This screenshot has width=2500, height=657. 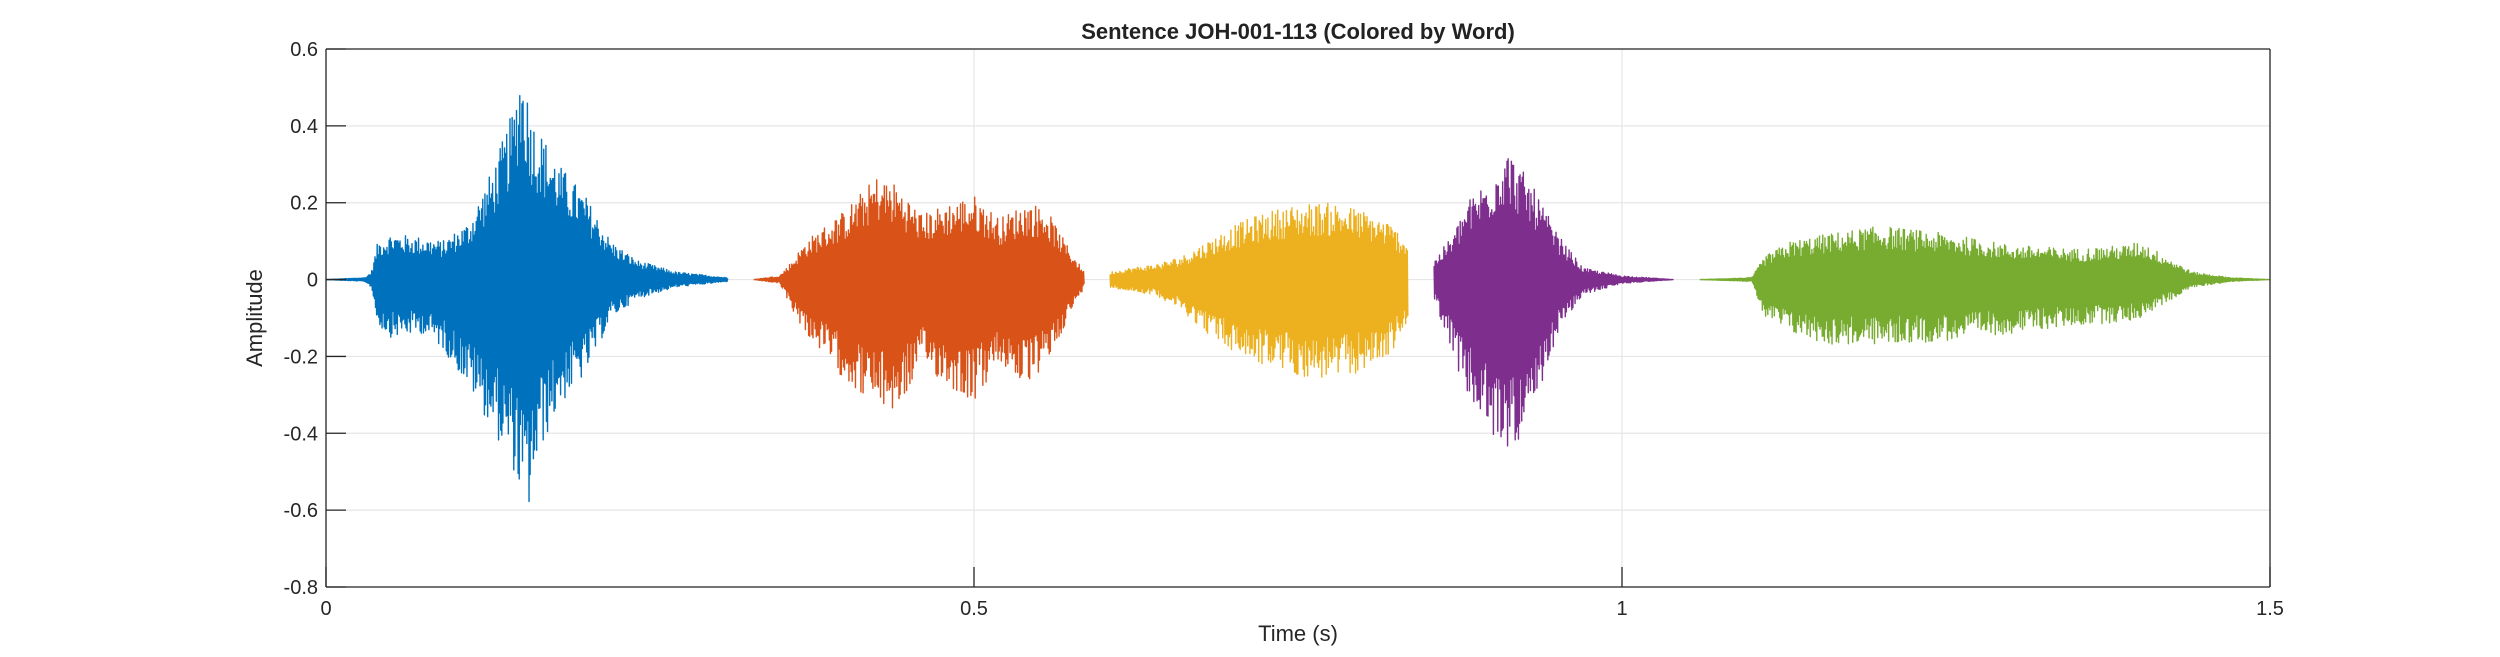 I want to click on y-tick-label: 0.6, so click(x=304, y=50).